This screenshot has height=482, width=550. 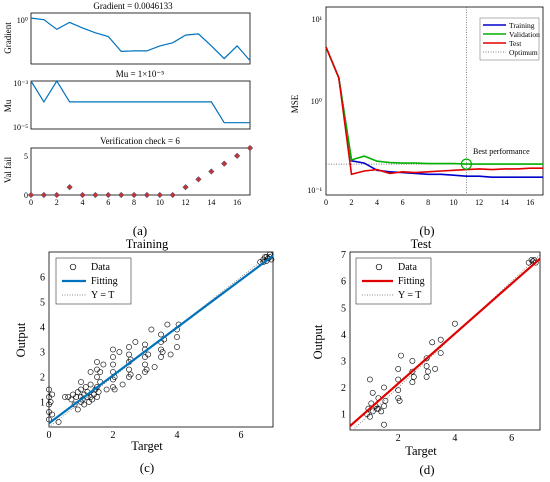 What do you see at coordinates (326, 202) in the screenshot?
I see `mse-xtick-label: 0` at bounding box center [326, 202].